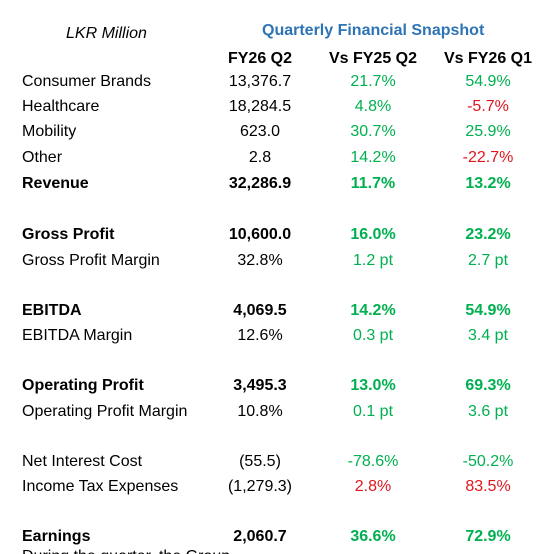 This screenshot has height=554, width=550. I want to click on change-vs-fy26-q1: -5.7%, so click(488, 106).